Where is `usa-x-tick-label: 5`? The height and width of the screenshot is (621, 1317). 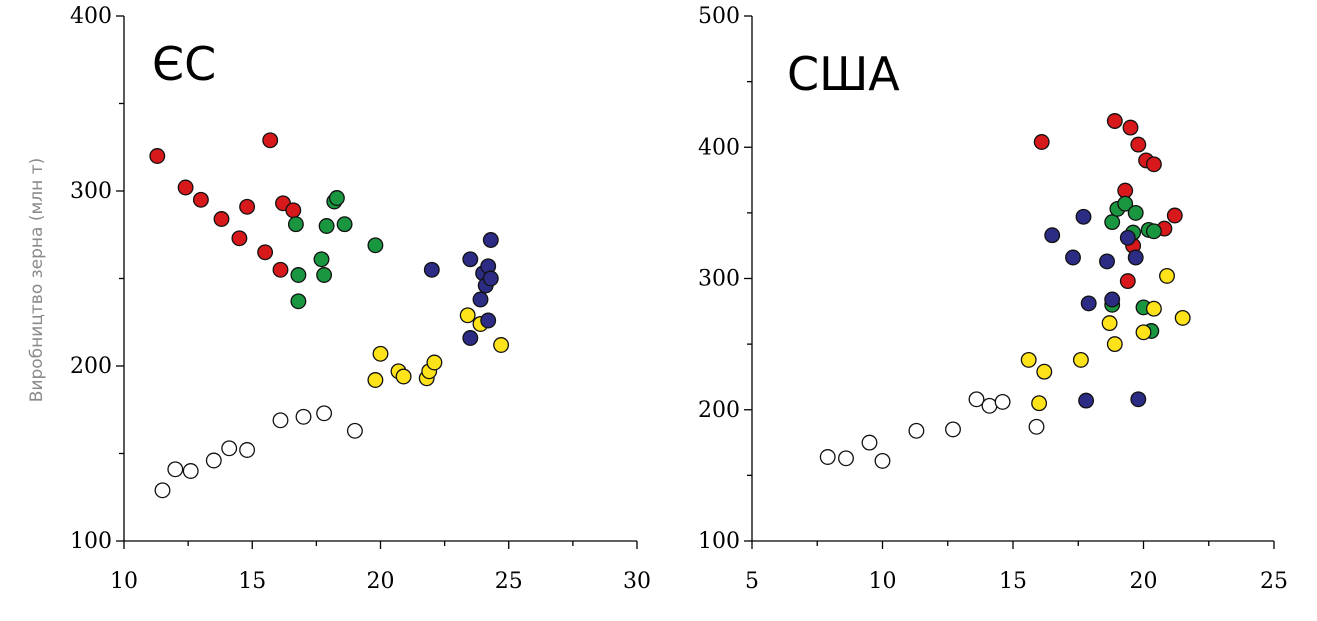 usa-x-tick-label: 5 is located at coordinates (752, 581).